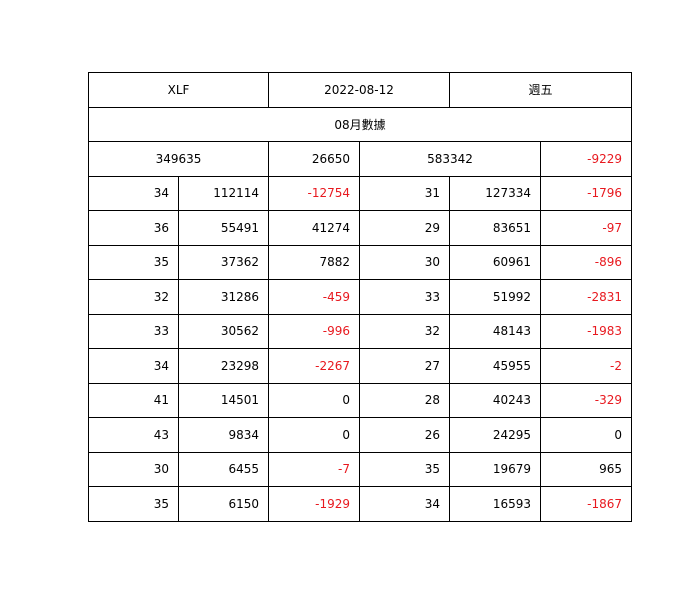  Describe the element at coordinates (495, 297) in the screenshot. I see `right-value-cell: 51992` at that location.